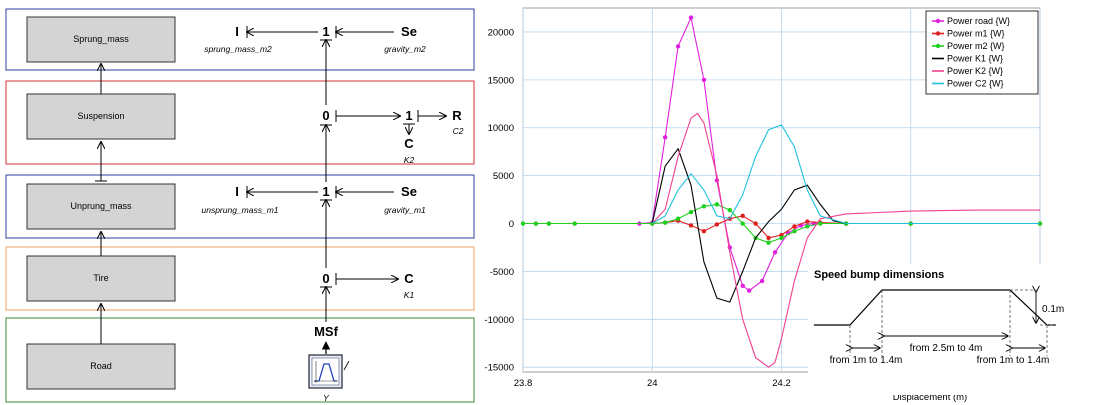  I want to click on node-se-unsprung: Se, so click(409, 191).